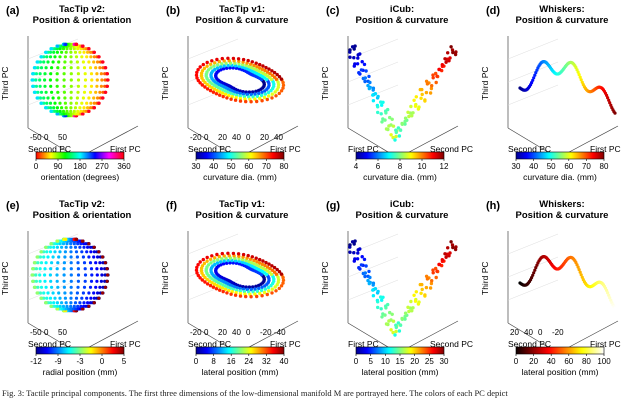 Image resolution: width=640 pixels, height=400 pixels. Describe the element at coordinates (285, 149) in the screenshot. I see `axis-label-right: First PC` at that location.